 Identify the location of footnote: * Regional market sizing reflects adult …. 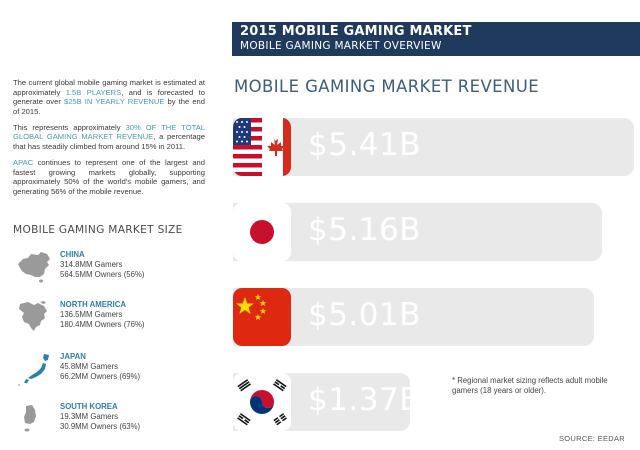
(530, 385).